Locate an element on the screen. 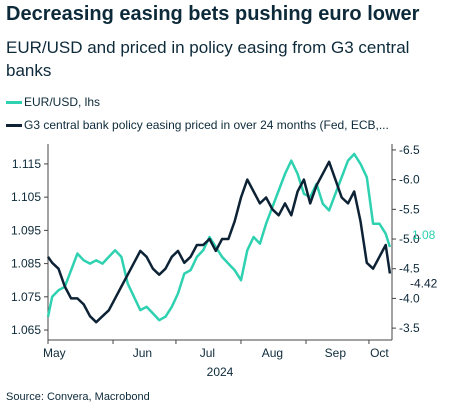 This screenshot has height=416, width=453. y-left-tick-label: 1.105 is located at coordinates (26, 197).